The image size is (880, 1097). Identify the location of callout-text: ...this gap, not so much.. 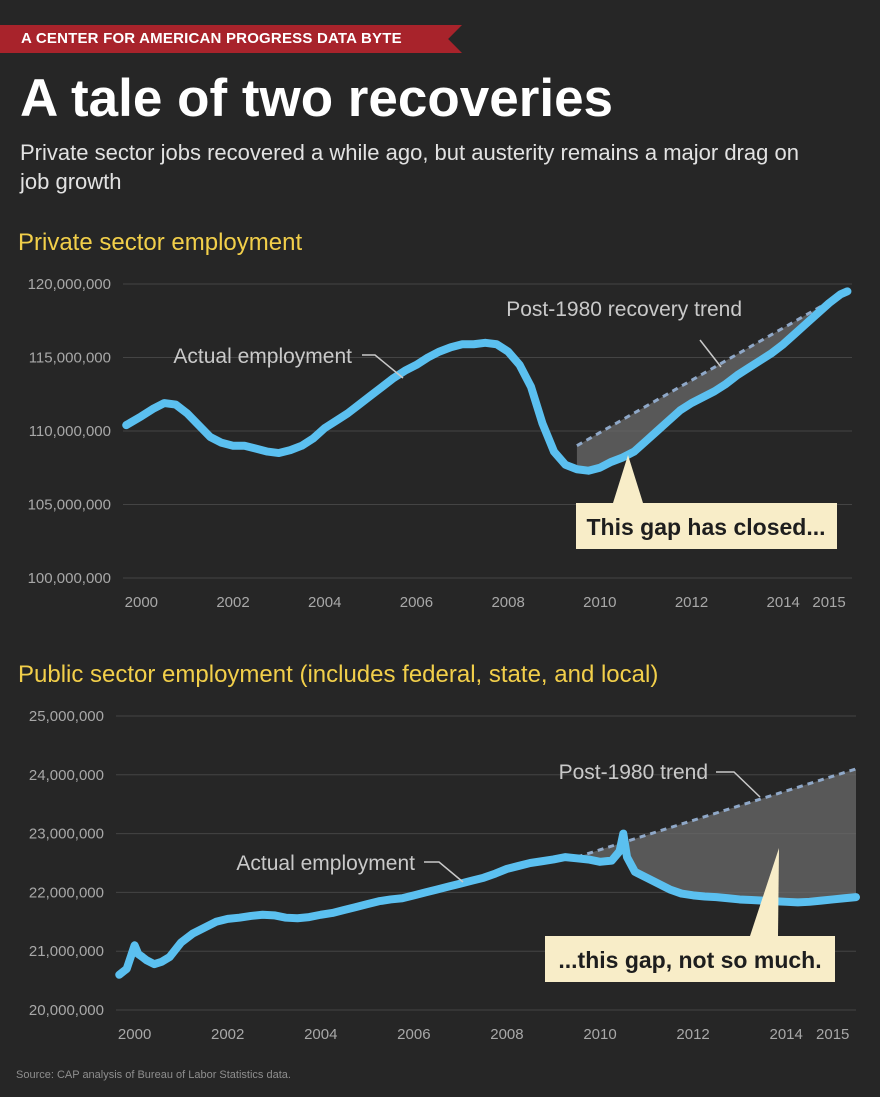
(689, 960).